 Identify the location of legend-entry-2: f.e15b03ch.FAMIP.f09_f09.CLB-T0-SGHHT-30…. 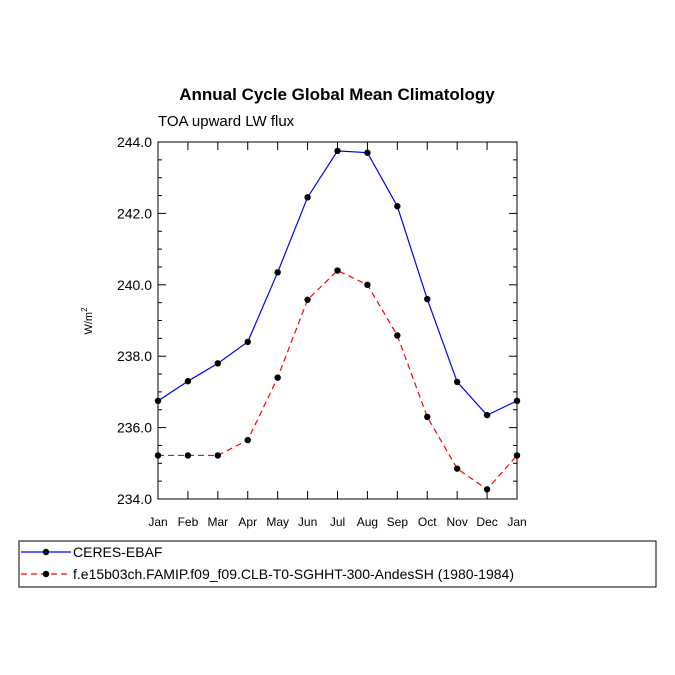
(267, 574).